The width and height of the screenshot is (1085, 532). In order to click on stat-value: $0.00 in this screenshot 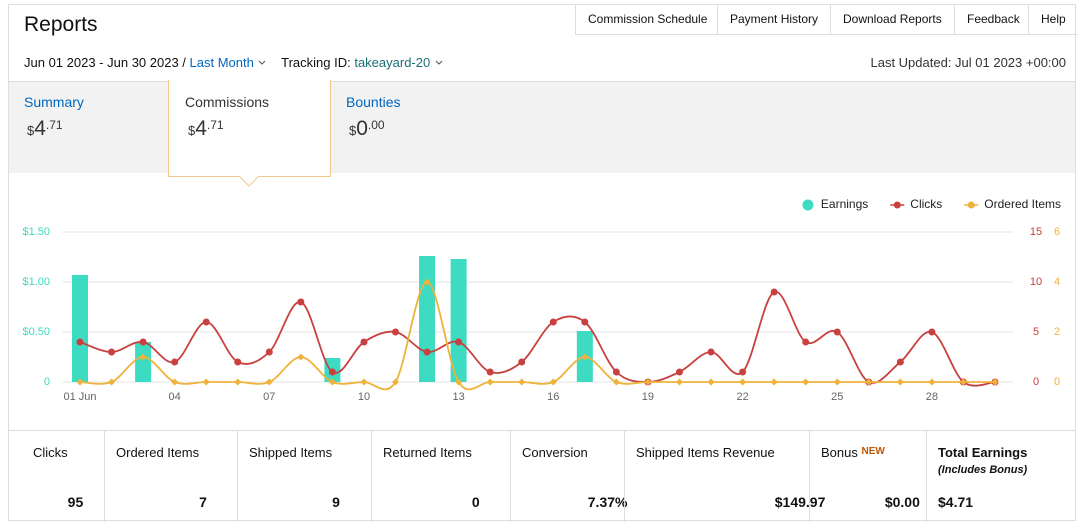, I will do `click(902, 502)`.